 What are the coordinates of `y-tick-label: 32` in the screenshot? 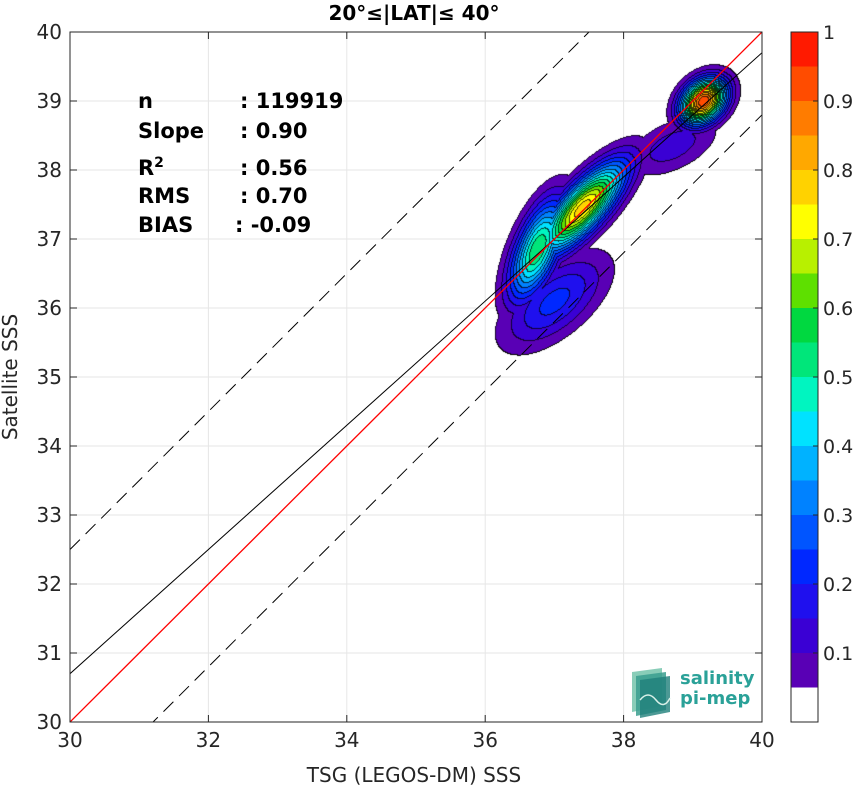 It's located at (49, 584).